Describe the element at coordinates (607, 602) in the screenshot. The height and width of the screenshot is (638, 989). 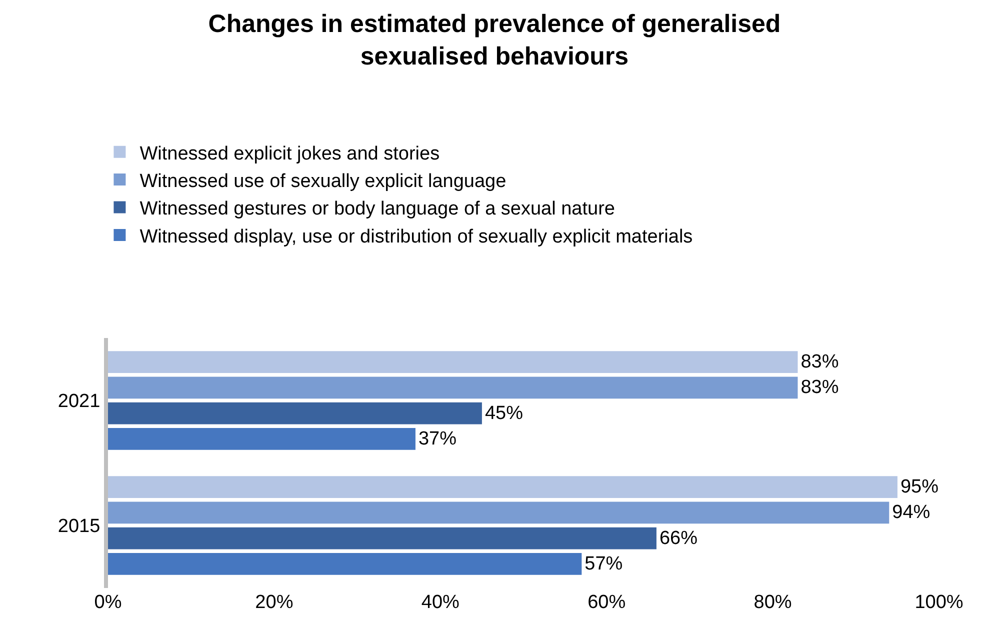
I see `x-tick-label: 60%` at that location.